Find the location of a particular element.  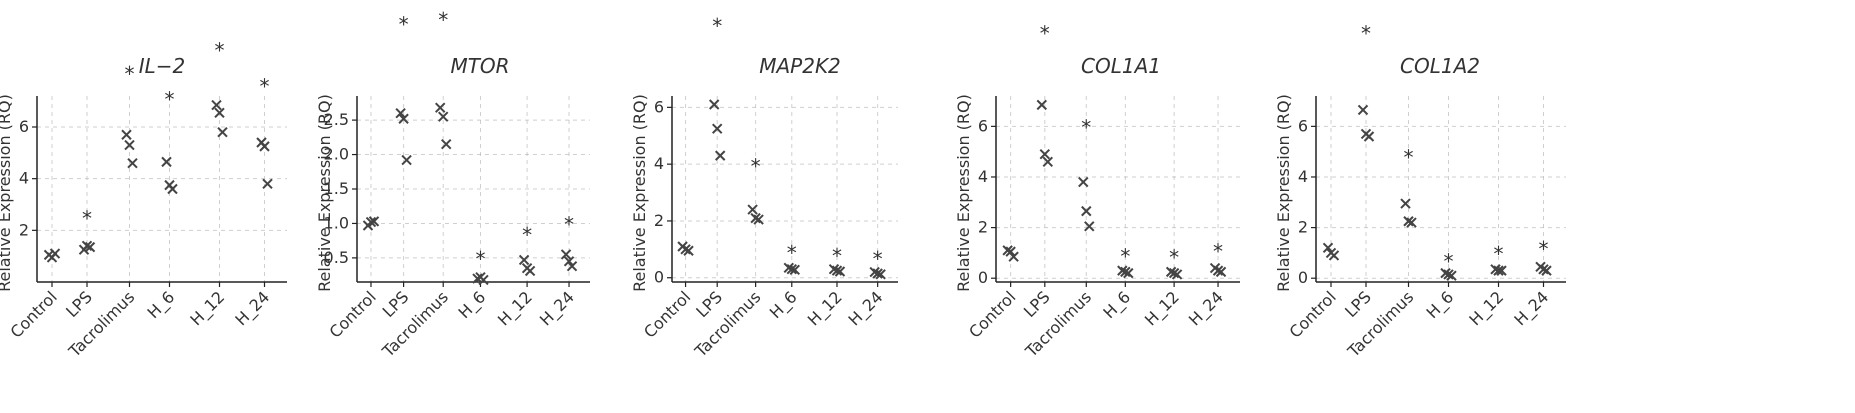

y-tick-label: 0.5 is located at coordinates (336, 257).